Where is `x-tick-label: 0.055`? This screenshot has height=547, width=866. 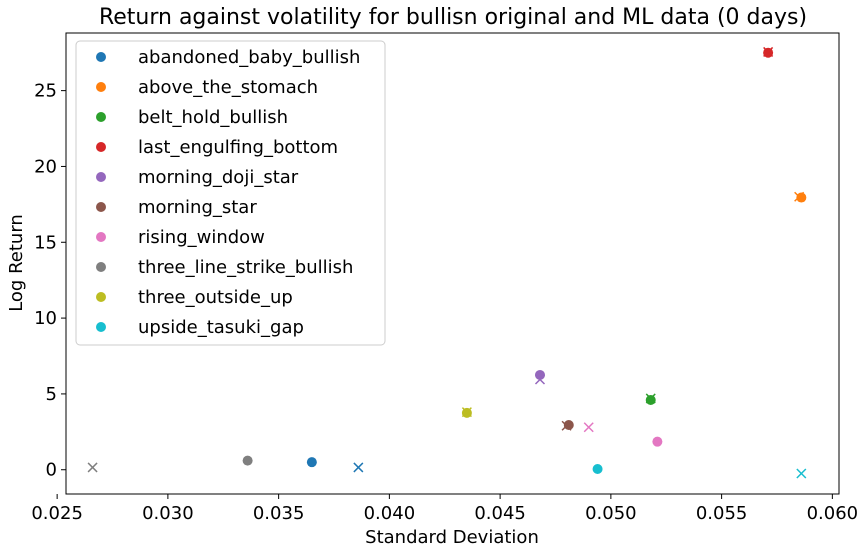 x-tick-label: 0.055 is located at coordinates (722, 513).